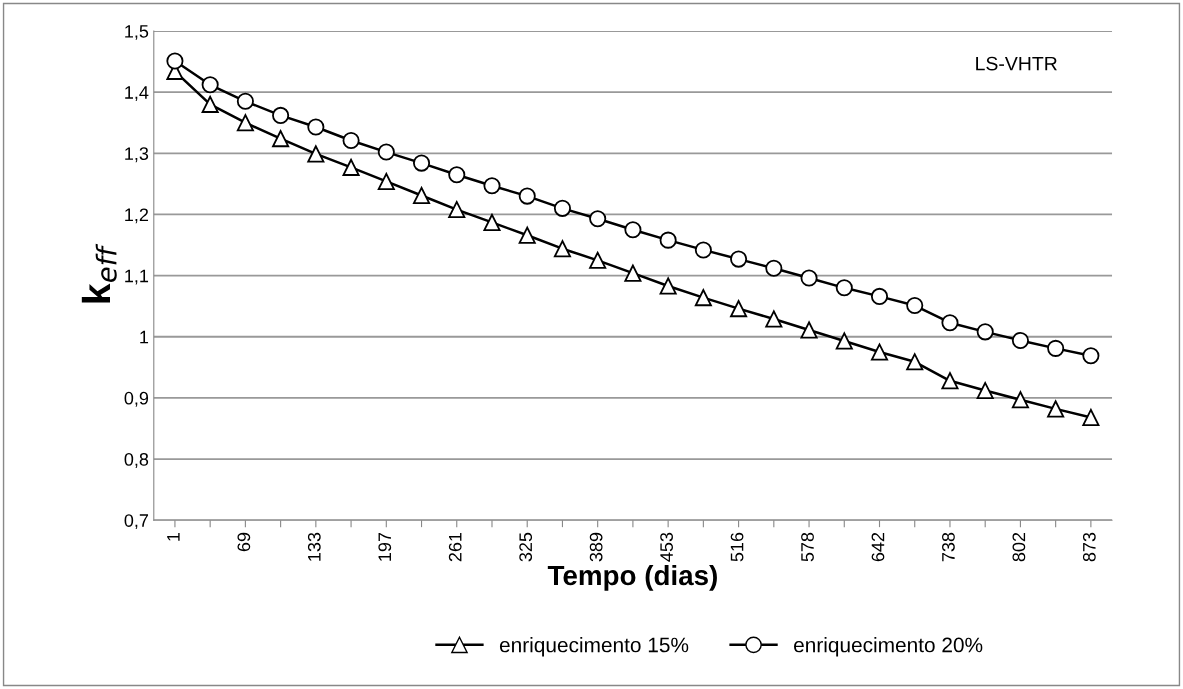 This screenshot has height=689, width=1183. What do you see at coordinates (144, 337) in the screenshot?
I see `y-tick-label: 1` at bounding box center [144, 337].